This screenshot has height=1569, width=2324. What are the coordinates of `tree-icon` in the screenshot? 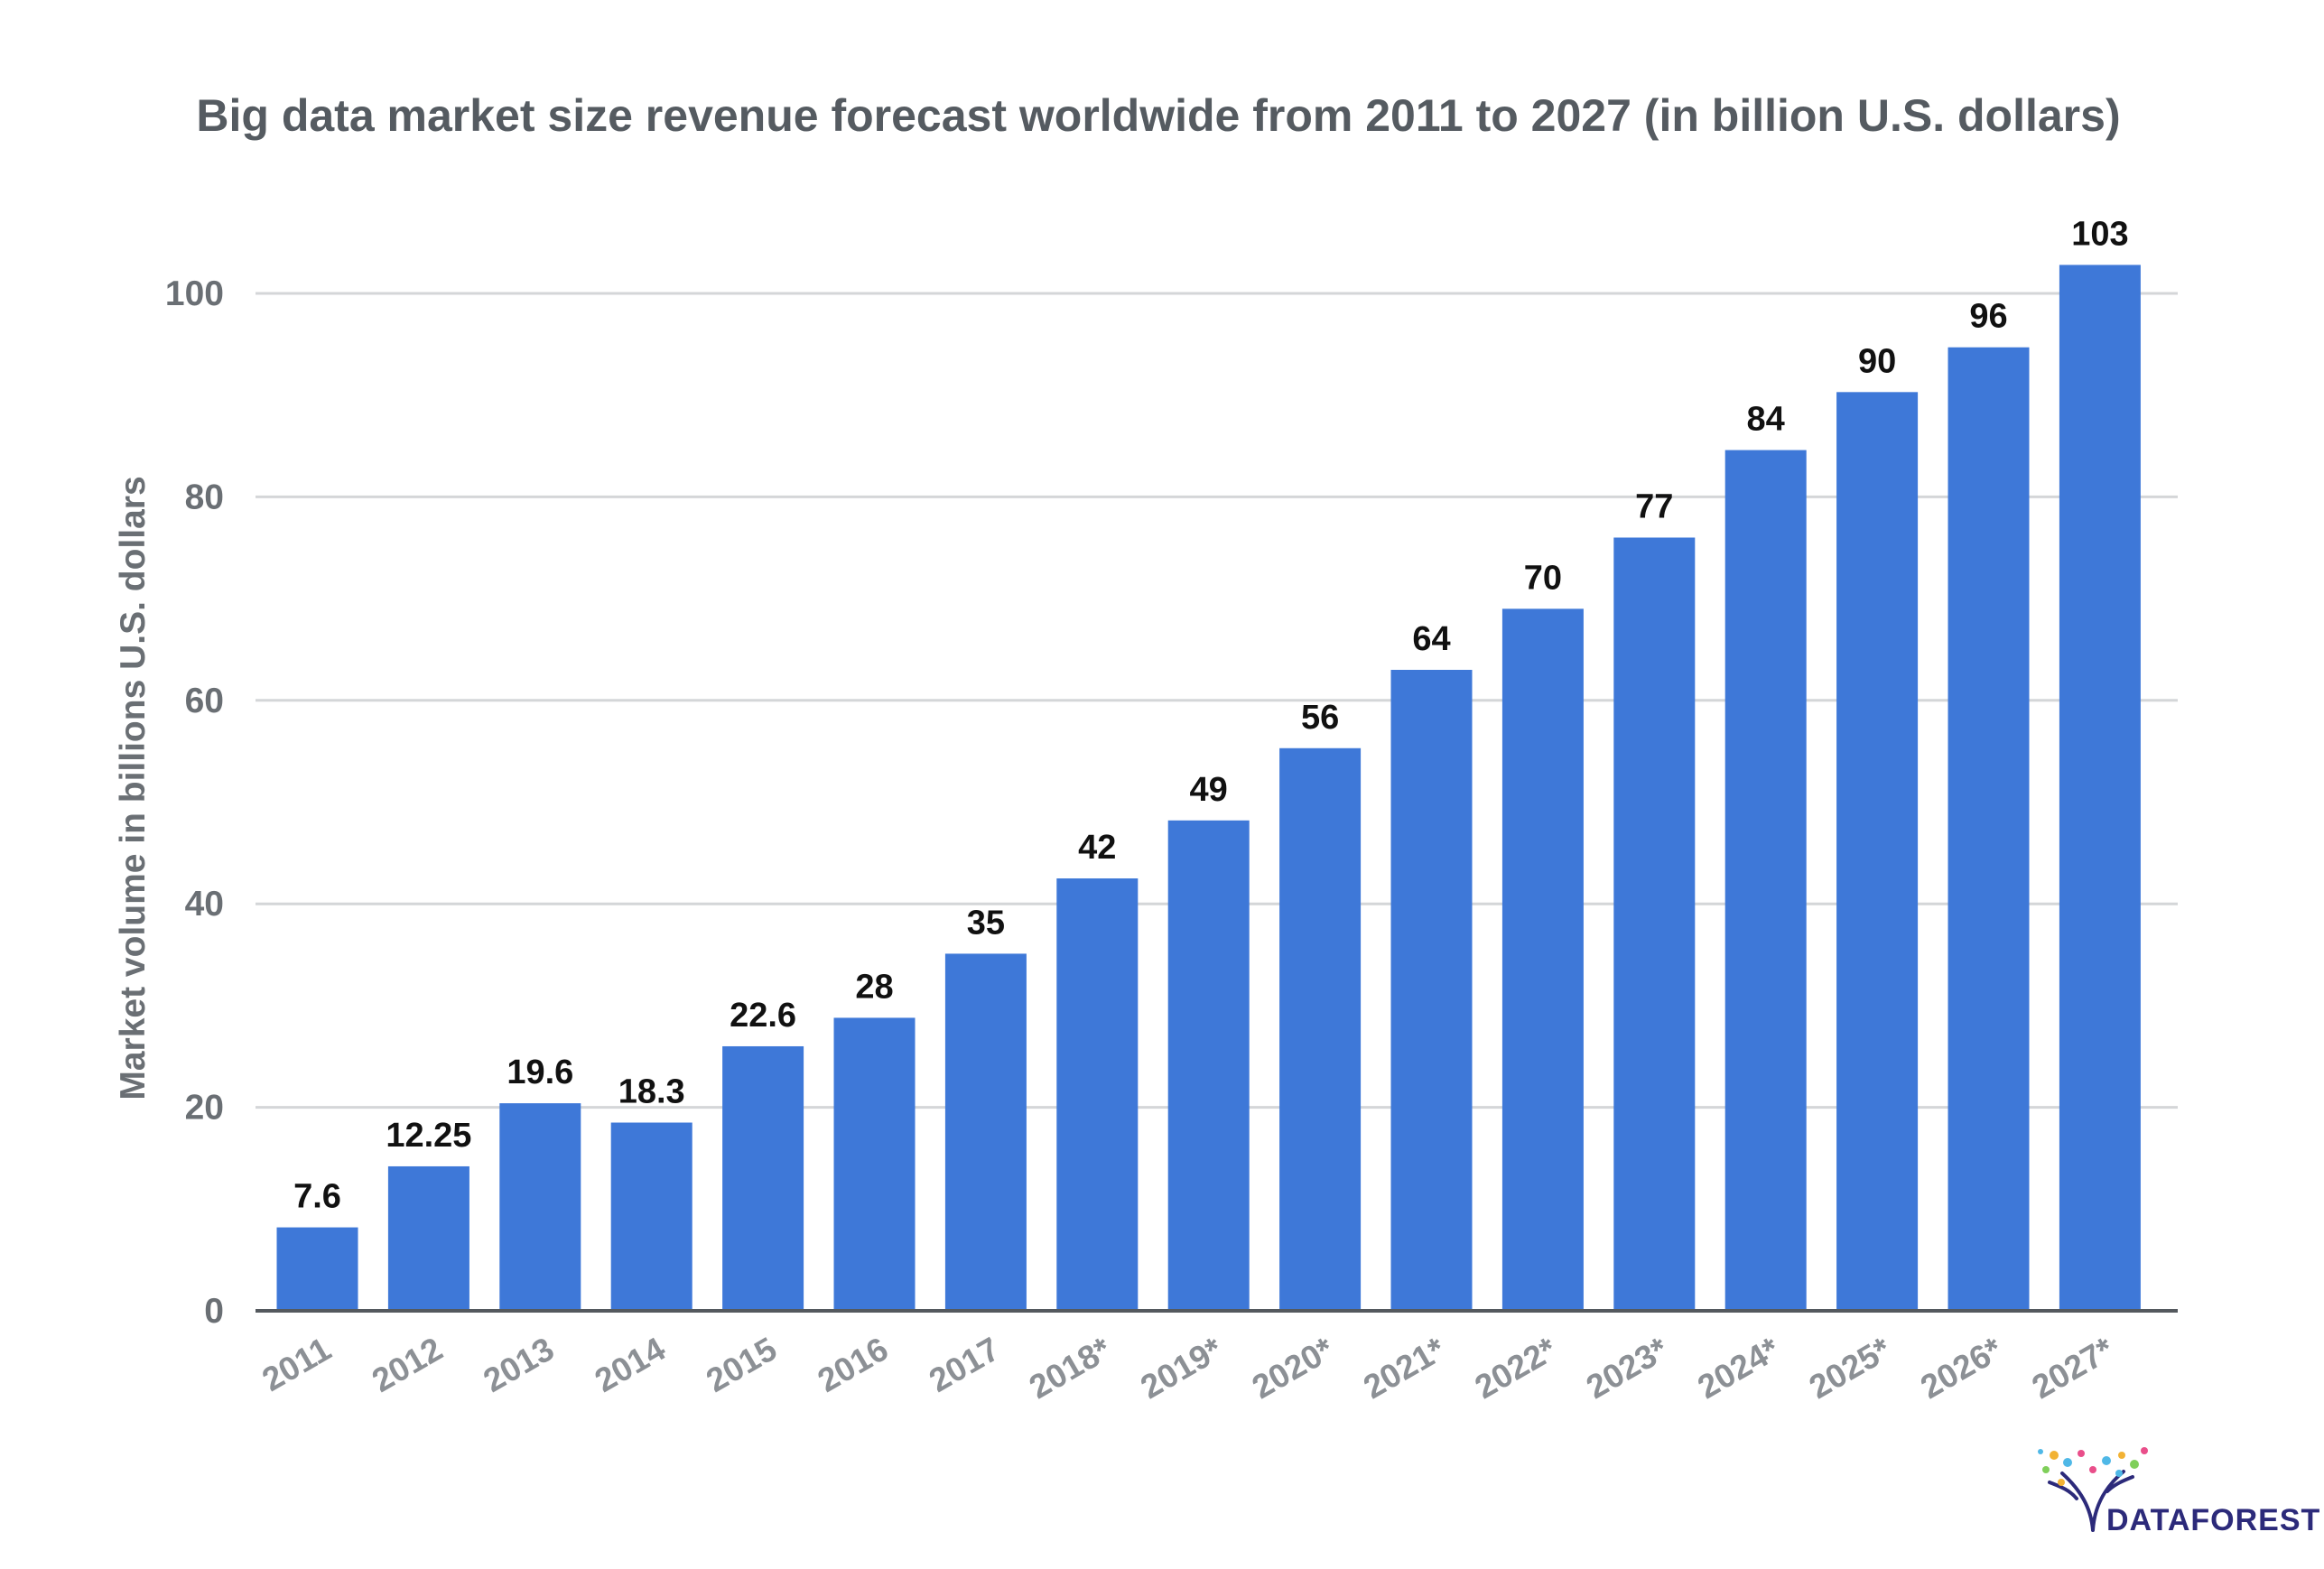 It's located at (2093, 1489).